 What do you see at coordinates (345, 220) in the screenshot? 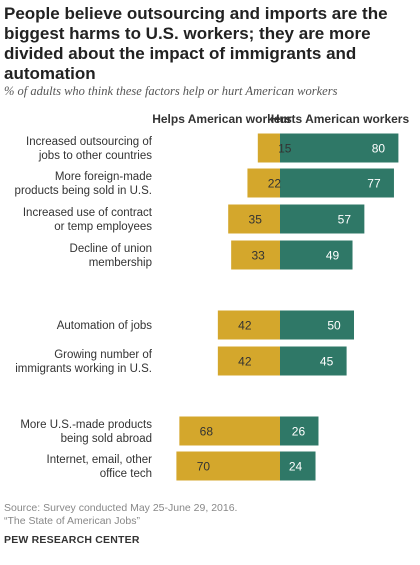
I see `value-label-hurts: 57` at bounding box center [345, 220].